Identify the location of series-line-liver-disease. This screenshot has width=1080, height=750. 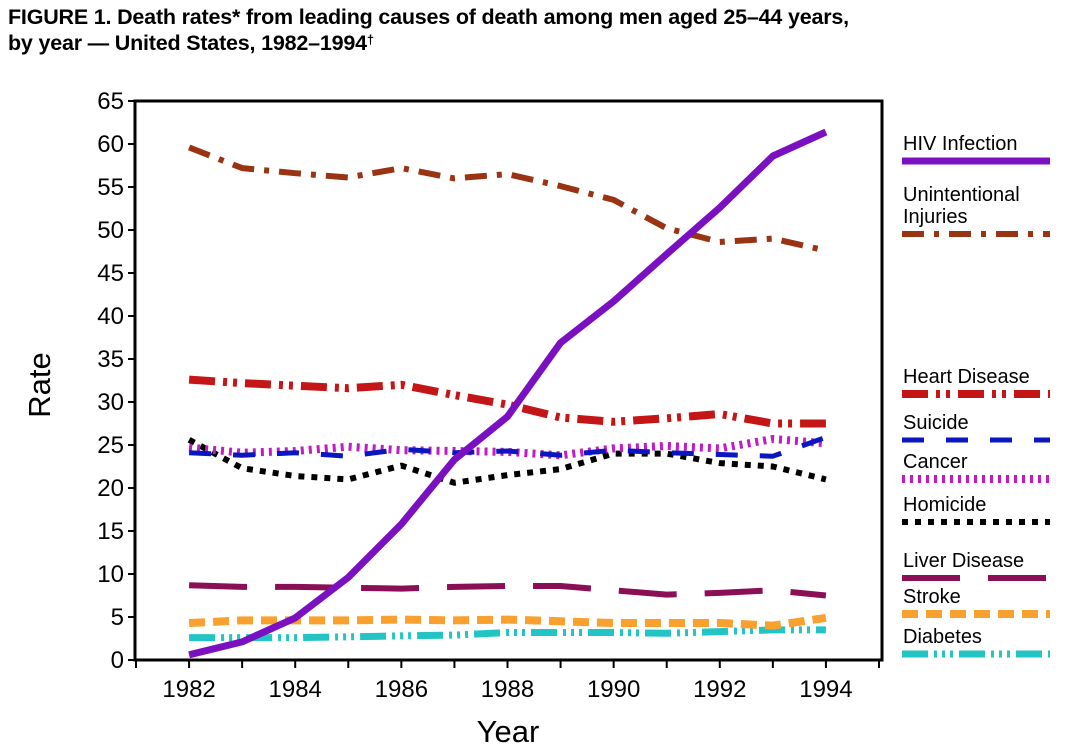
(508, 590).